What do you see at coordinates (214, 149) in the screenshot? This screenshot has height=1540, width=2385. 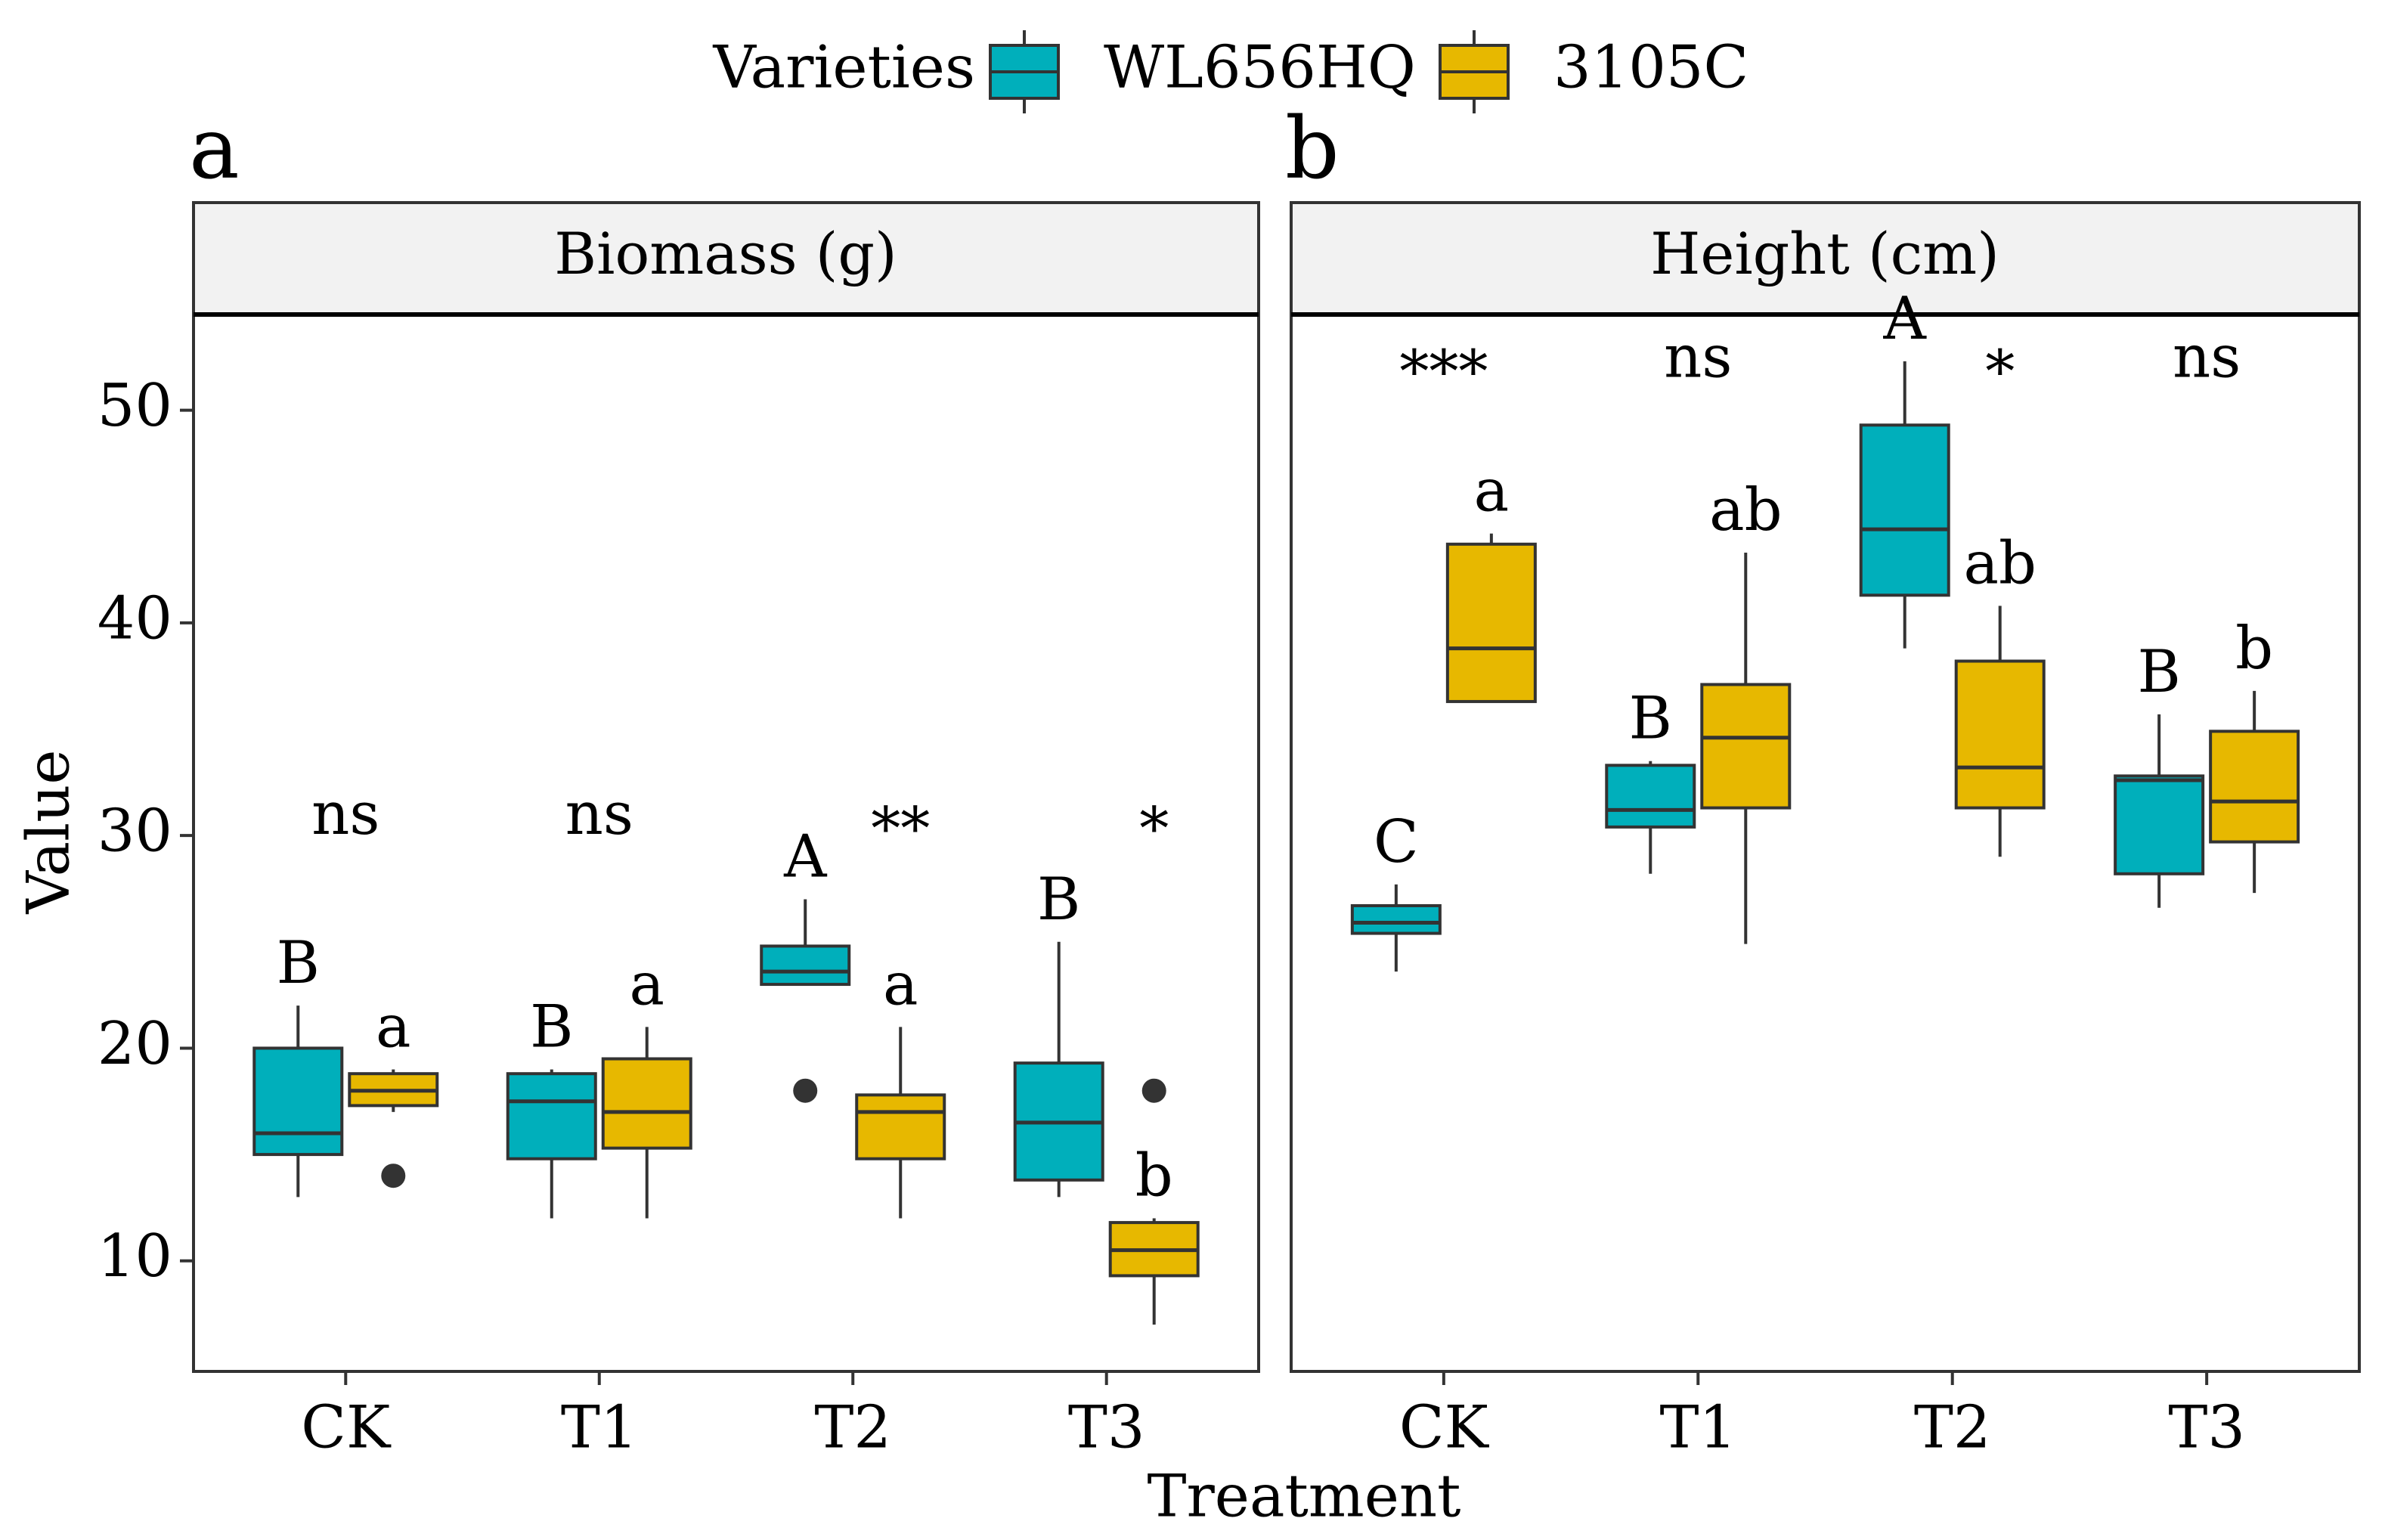 I see `panel-letter-a: a` at bounding box center [214, 149].